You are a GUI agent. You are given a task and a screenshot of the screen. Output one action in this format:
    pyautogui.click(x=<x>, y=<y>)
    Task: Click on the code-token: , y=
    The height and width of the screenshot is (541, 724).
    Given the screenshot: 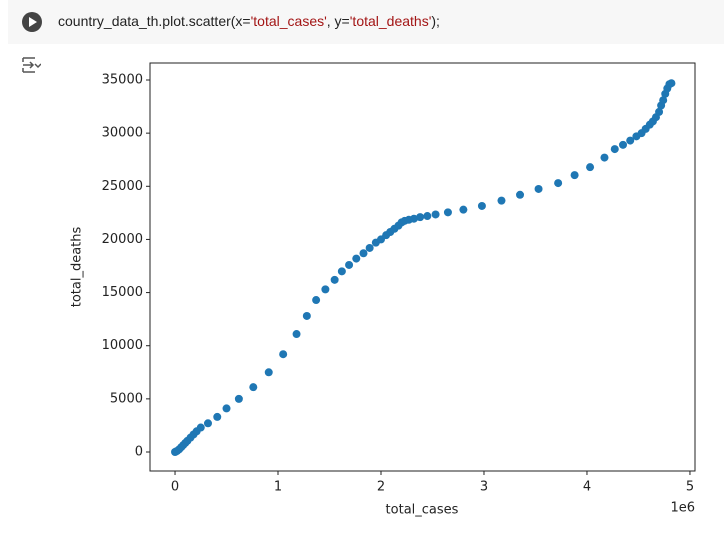 What is the action you would take?
    pyautogui.click(x=338, y=21)
    